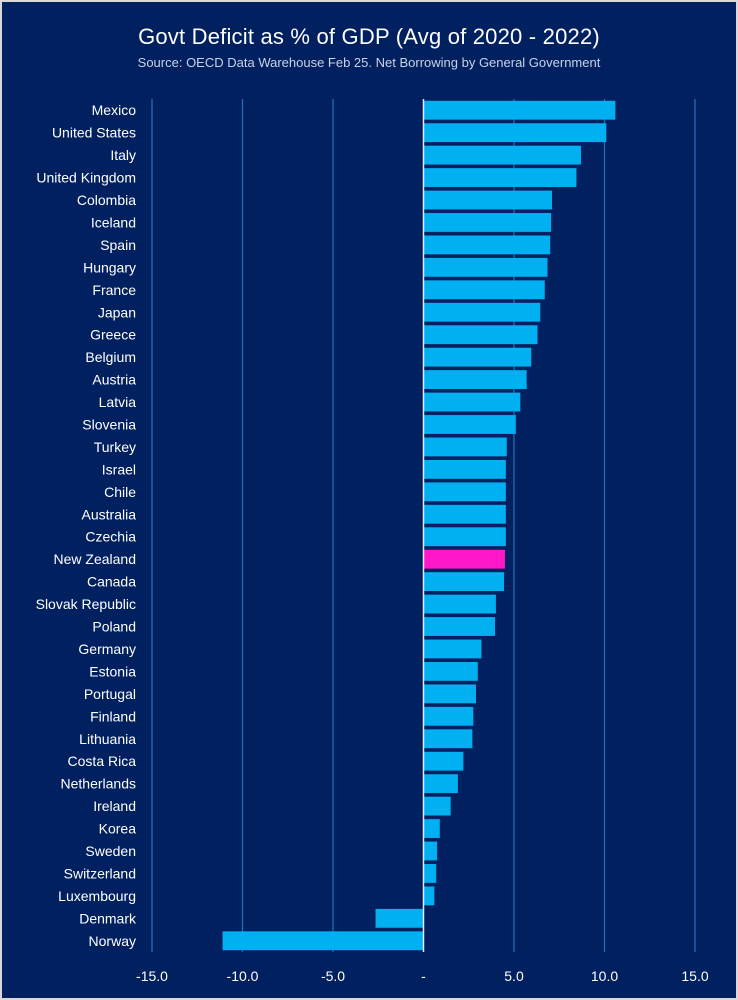 The image size is (738, 1000). Describe the element at coordinates (152, 976) in the screenshot. I see `x-tick-label: -15.0` at that location.